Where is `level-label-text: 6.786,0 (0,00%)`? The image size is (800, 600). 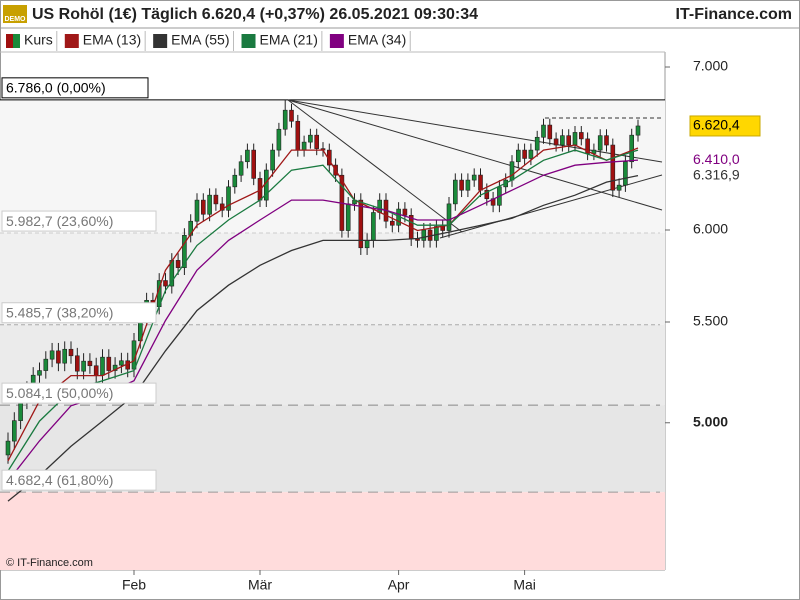
level-label-text: 6.786,0 (0,00%) is located at coordinates (56, 88).